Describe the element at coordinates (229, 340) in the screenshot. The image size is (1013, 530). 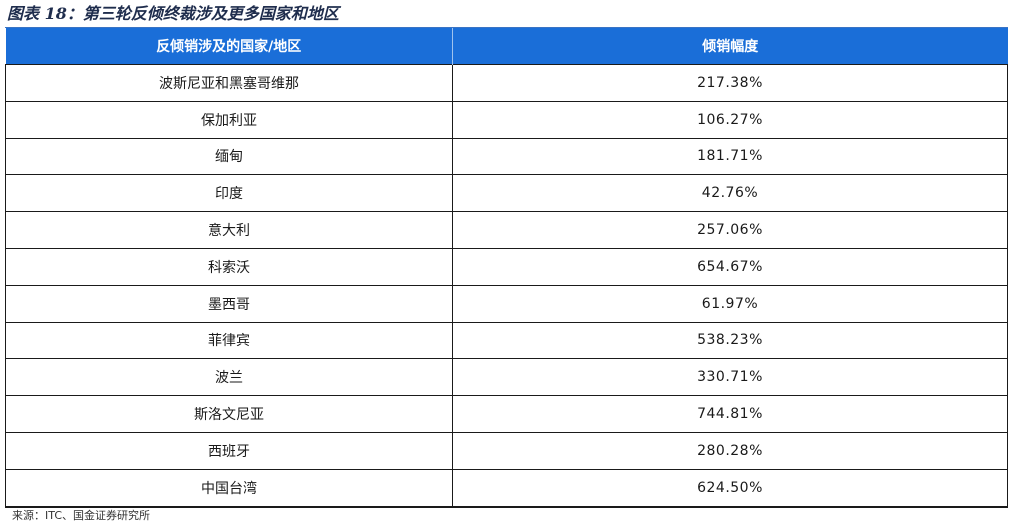
I see `region-cell: 菲律宾` at that location.